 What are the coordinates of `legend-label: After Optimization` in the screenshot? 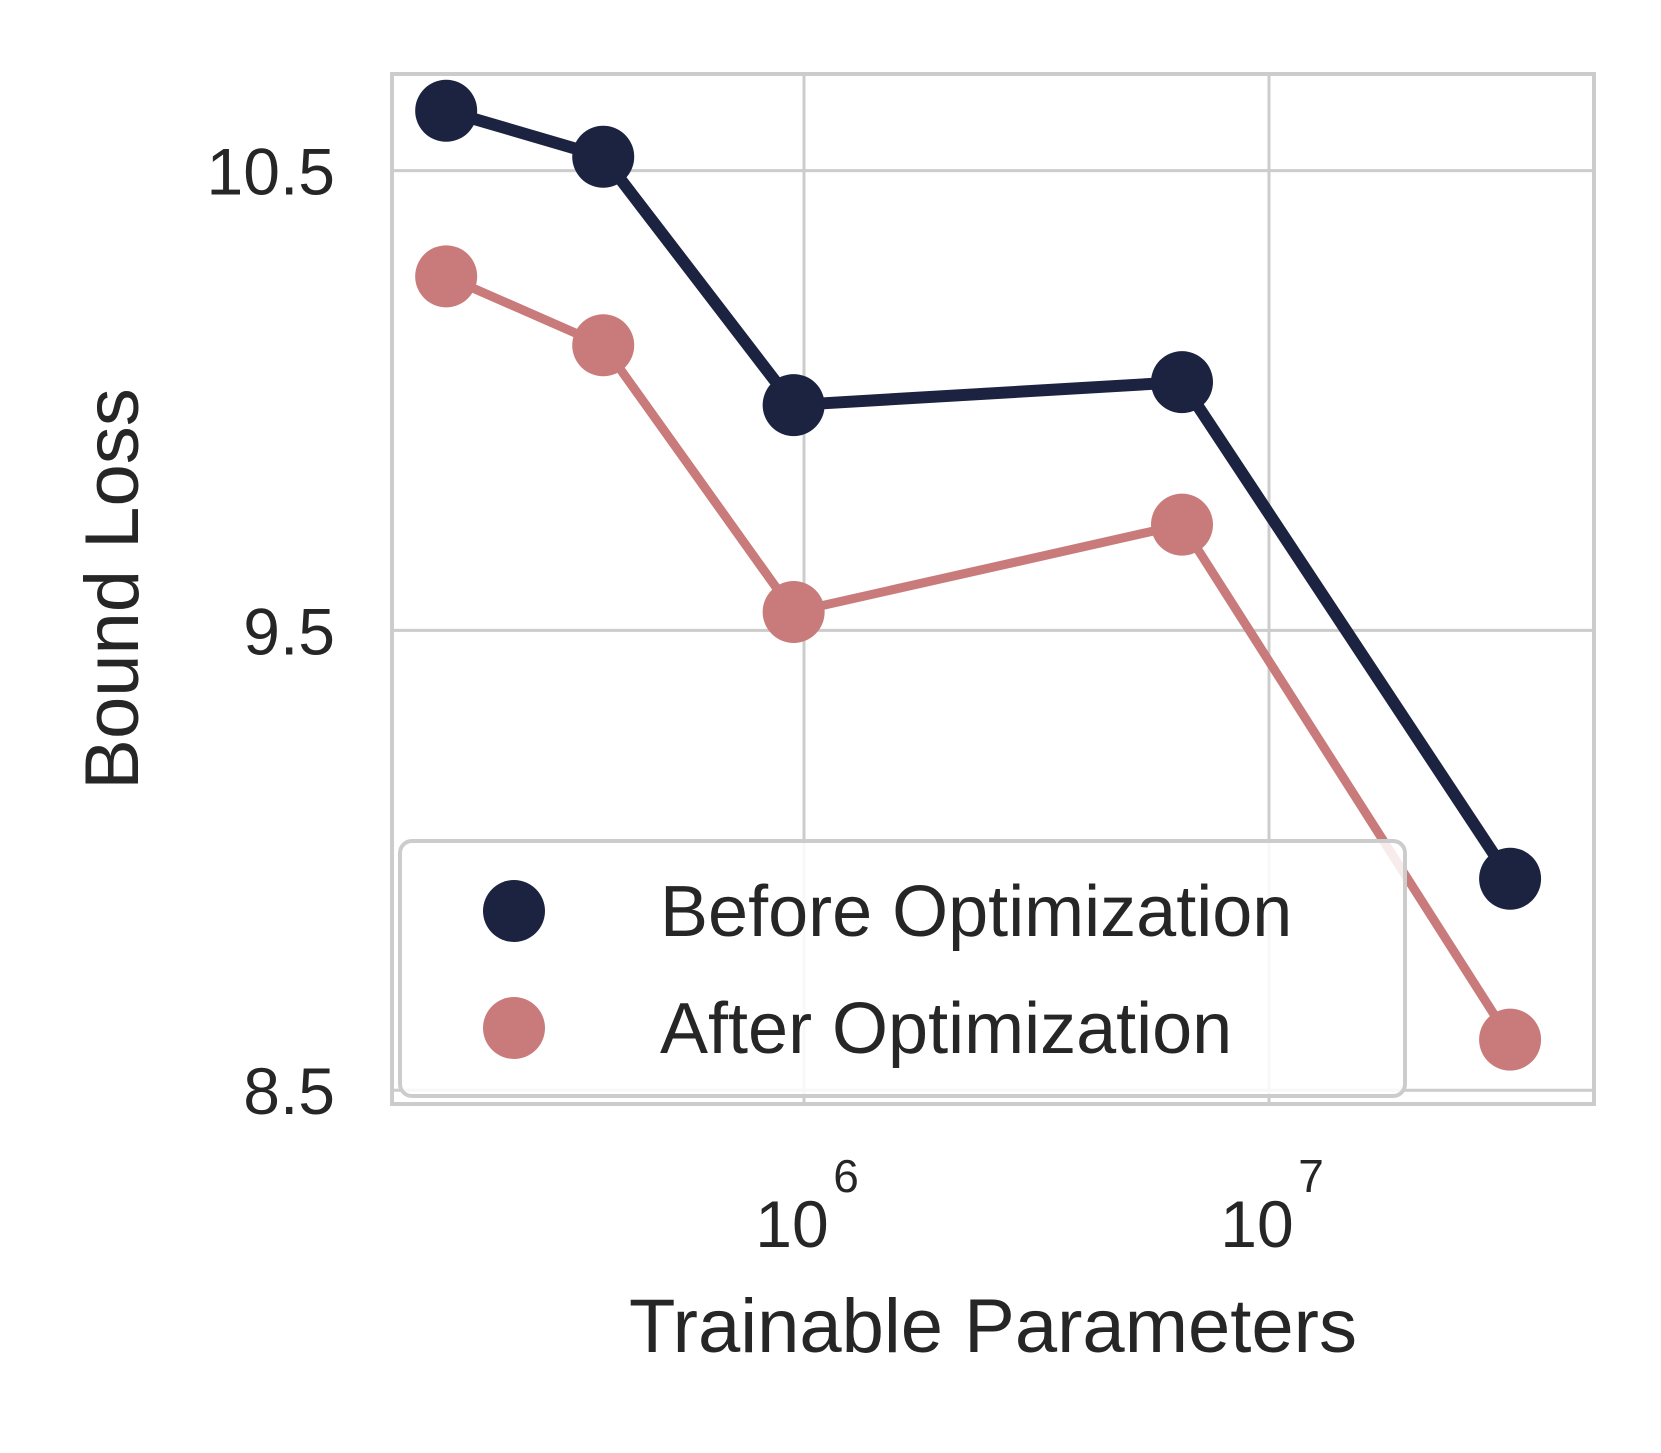 It's located at (946, 1029).